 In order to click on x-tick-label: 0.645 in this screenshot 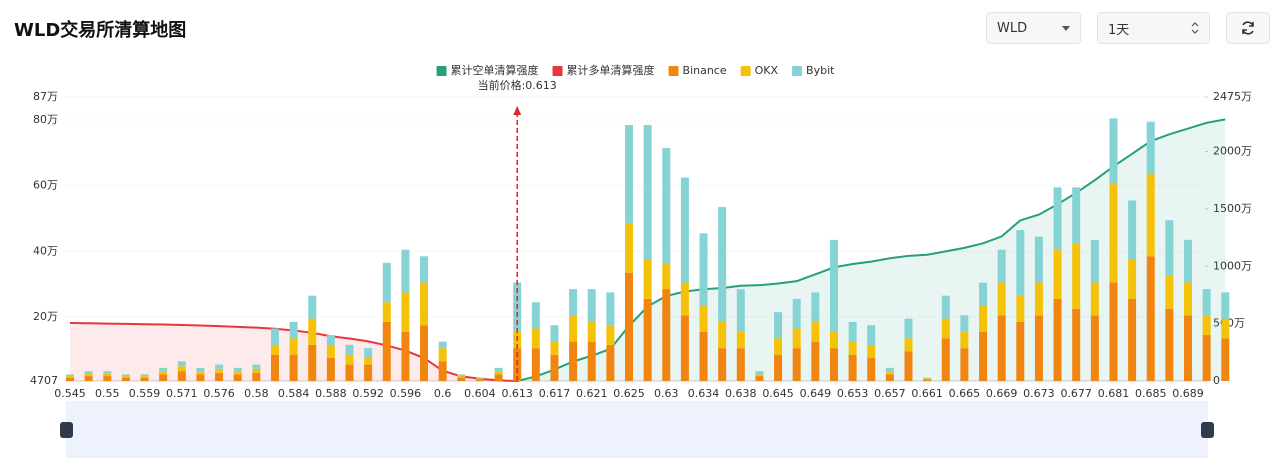, I will do `click(778, 393)`.